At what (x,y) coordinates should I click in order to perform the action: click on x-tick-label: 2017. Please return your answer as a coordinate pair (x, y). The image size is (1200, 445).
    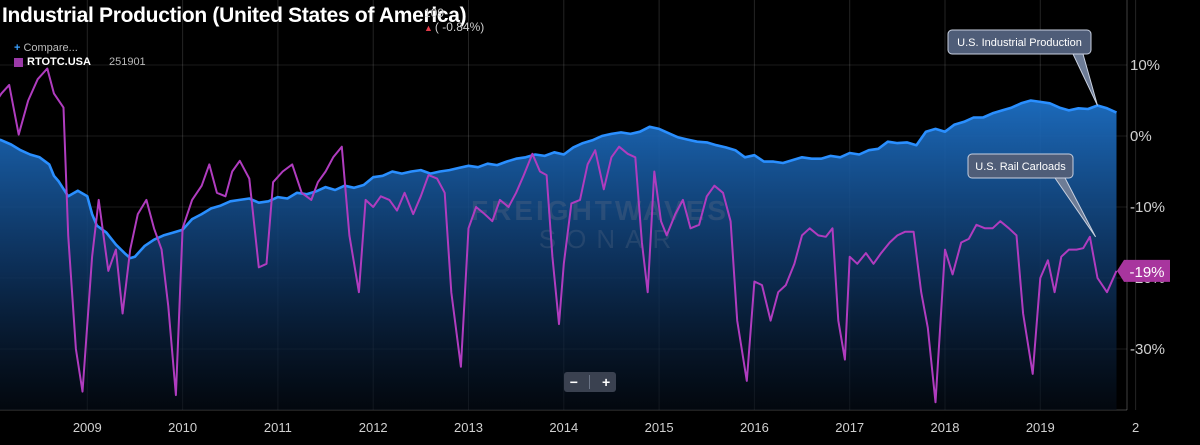
    Looking at the image, I should click on (849, 427).